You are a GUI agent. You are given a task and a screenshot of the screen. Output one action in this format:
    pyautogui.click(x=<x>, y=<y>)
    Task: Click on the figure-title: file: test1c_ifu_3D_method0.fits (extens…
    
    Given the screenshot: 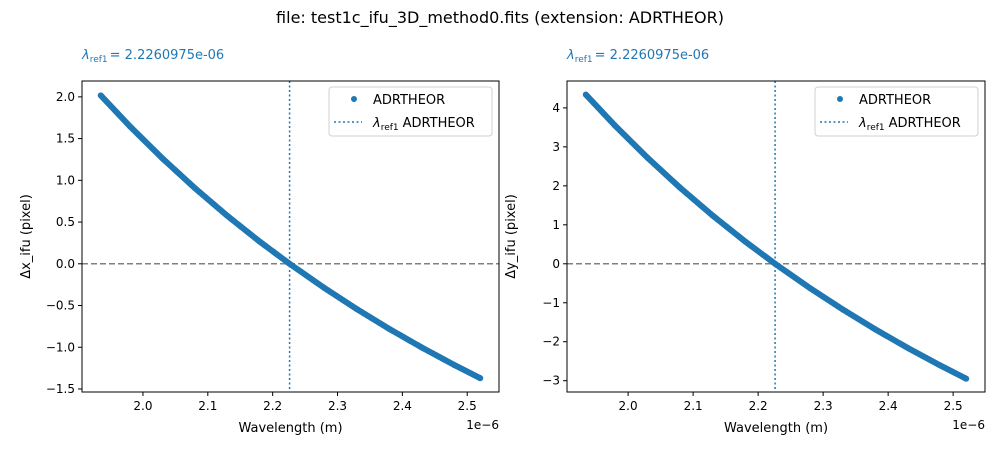 What is the action you would take?
    pyautogui.click(x=500, y=18)
    